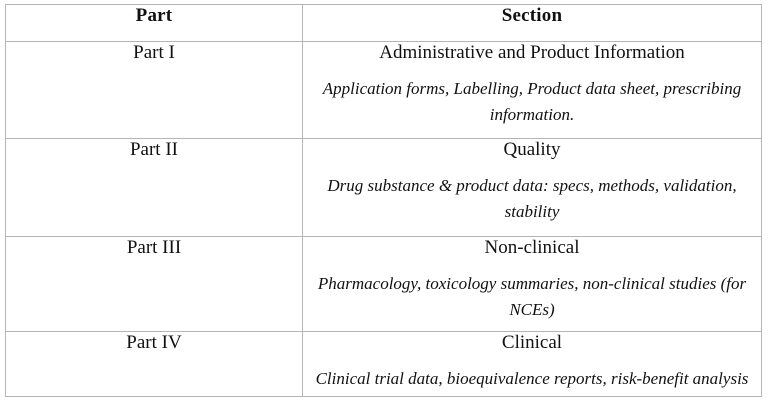 The height and width of the screenshot is (404, 768). What do you see at coordinates (532, 149) in the screenshot?
I see `section-title: Quality` at bounding box center [532, 149].